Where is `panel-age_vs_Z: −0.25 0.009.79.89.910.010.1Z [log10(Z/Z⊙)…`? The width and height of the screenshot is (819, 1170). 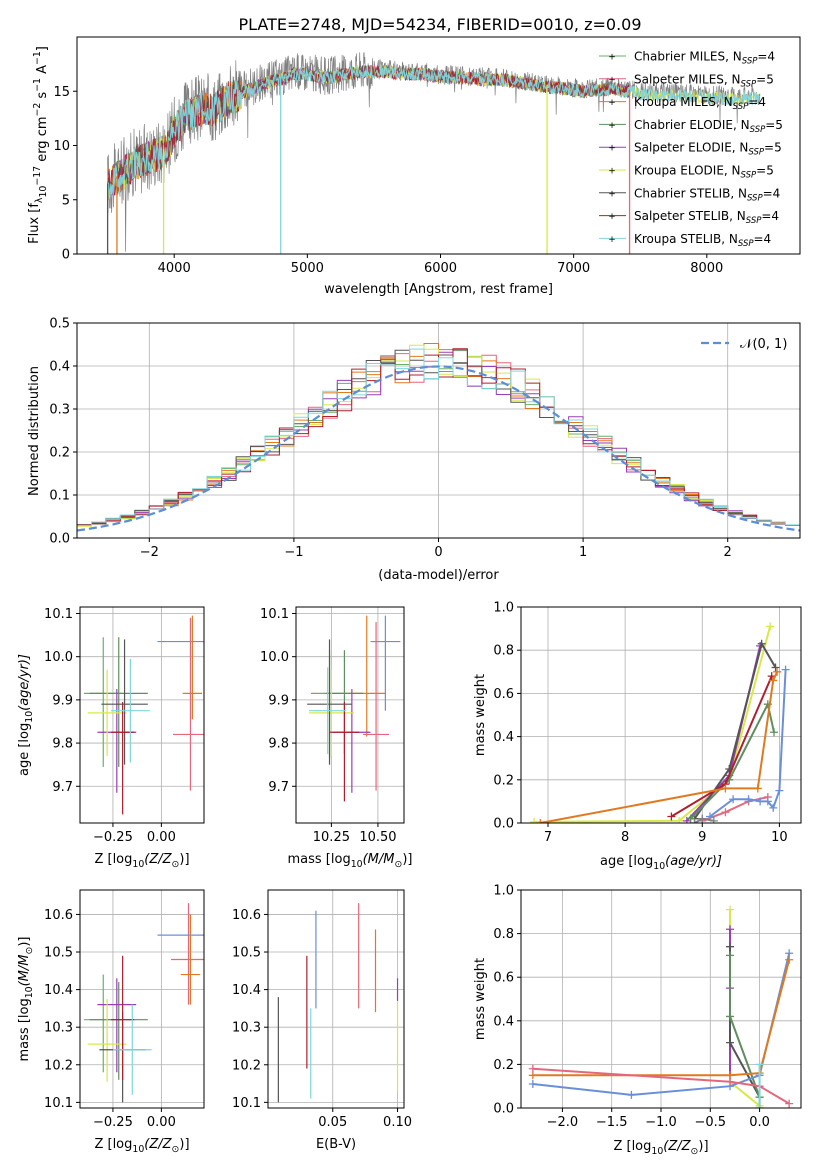 panel-age_vs_Z: −0.25 0.009.79.89.910.010.1Z [log10(Z/Z⊙)… is located at coordinates (111, 738).